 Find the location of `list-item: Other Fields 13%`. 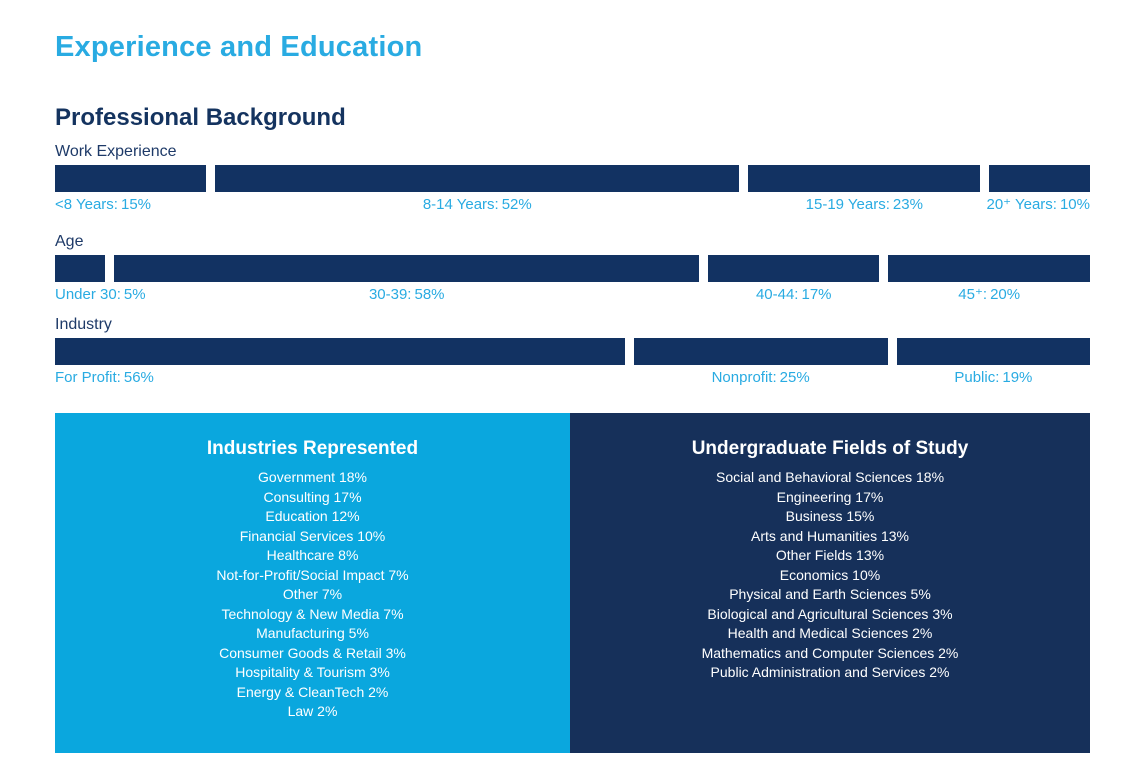

list-item: Other Fields 13% is located at coordinates (830, 555).